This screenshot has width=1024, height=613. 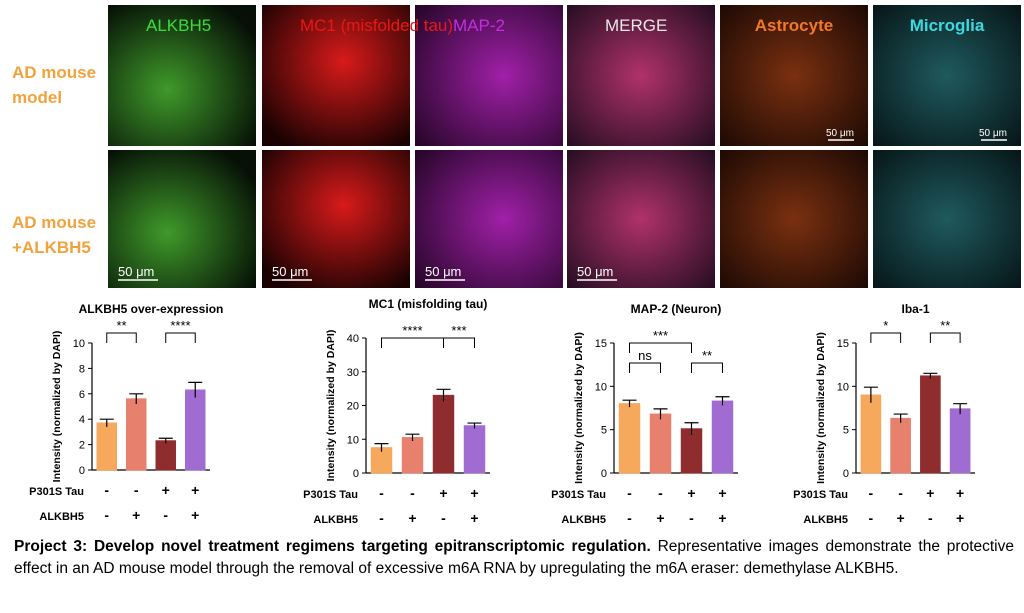 What do you see at coordinates (458, 330) in the screenshot?
I see `significance-label: ***` at bounding box center [458, 330].